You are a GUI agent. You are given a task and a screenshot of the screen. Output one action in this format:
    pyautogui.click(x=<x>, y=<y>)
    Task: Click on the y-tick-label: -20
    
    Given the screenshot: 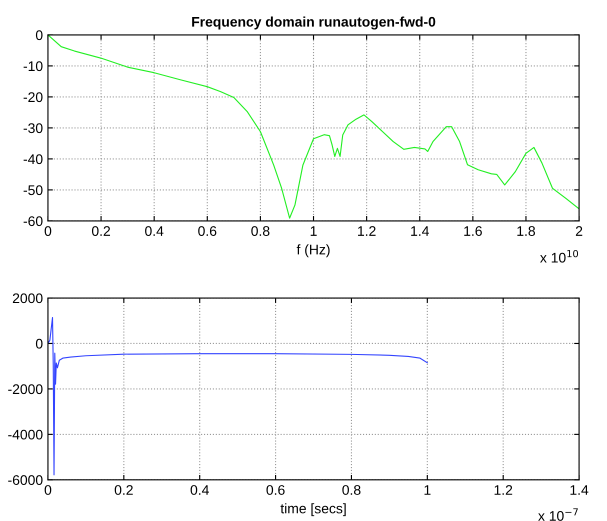 What is the action you would take?
    pyautogui.click(x=33, y=97)
    